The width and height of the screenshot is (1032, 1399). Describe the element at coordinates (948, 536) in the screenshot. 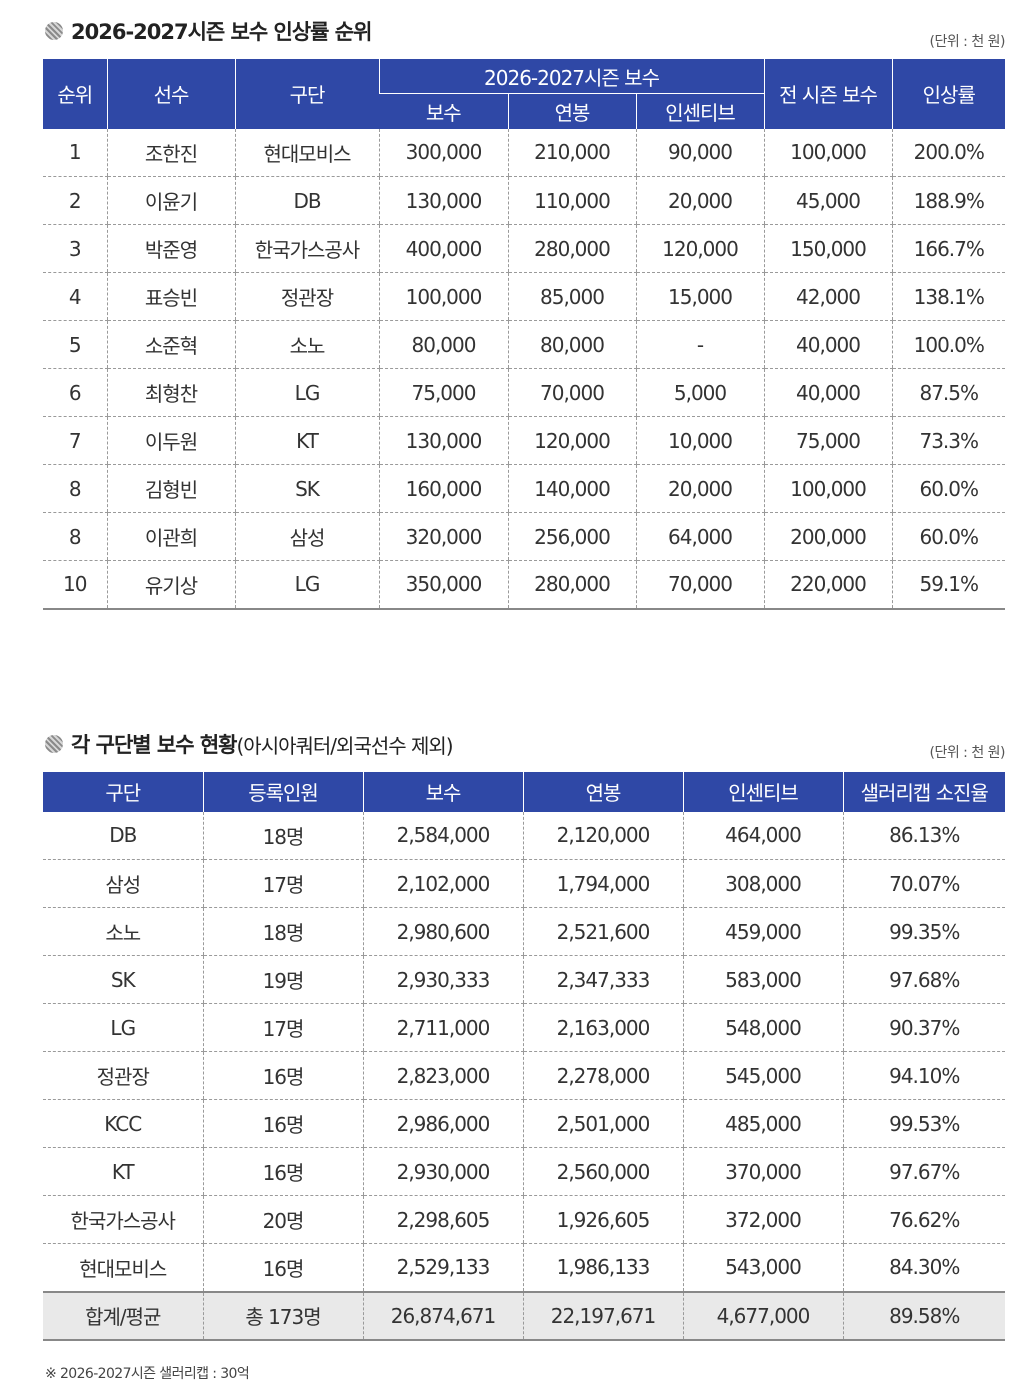

I see `cell-rate: 60.0%` at that location.